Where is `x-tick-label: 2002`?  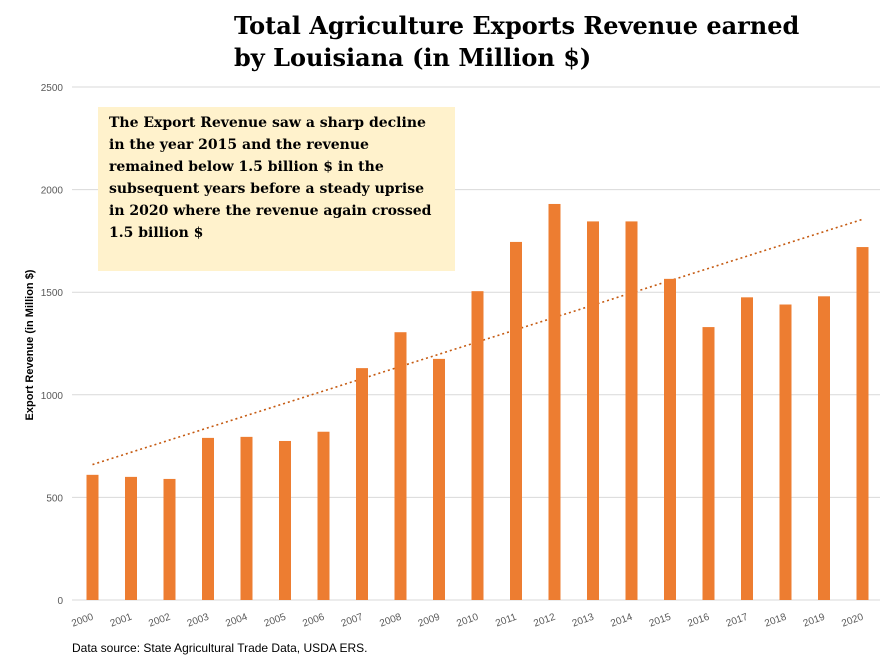 x-tick-label: 2002 is located at coordinates (159, 621).